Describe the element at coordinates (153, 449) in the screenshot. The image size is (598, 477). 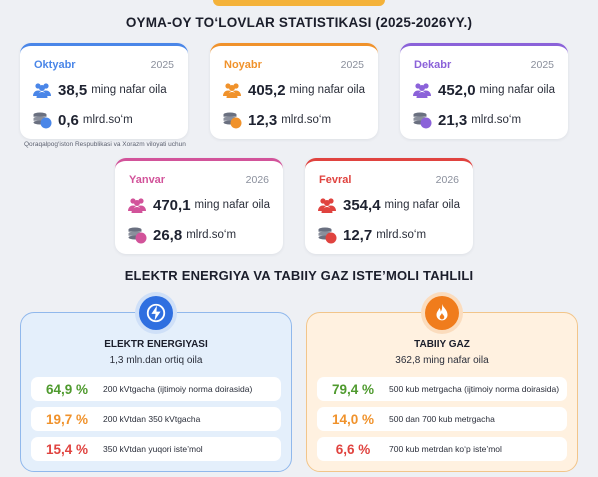
I see `electricity-desc: 350 kVtdan yuqori iste’mol` at that location.